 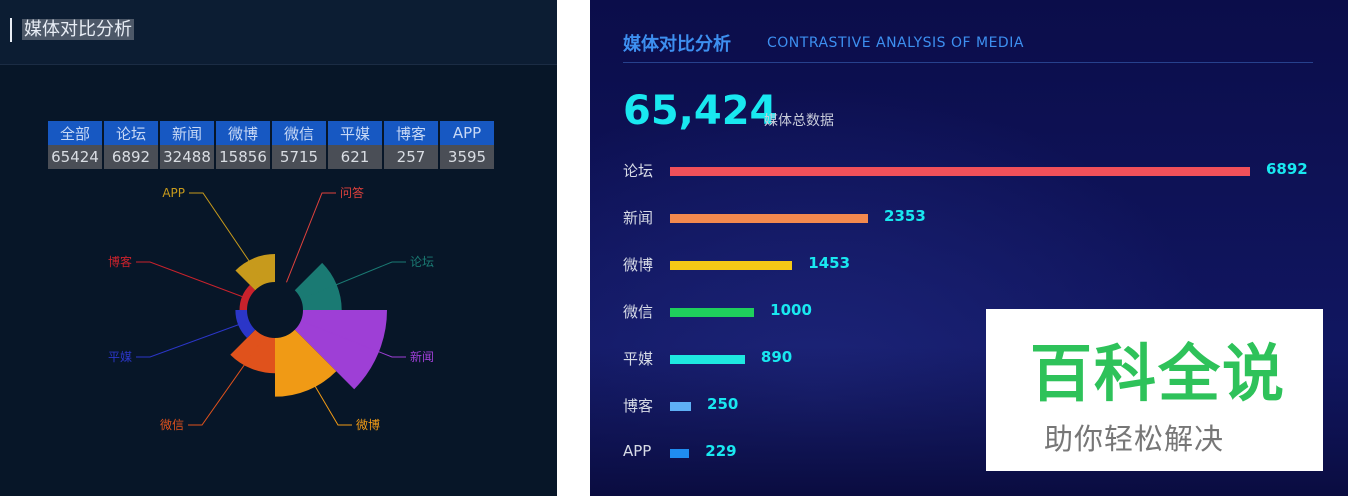 What do you see at coordinates (355, 157) in the screenshot?
I see `summary-value-cell: 621` at bounding box center [355, 157].